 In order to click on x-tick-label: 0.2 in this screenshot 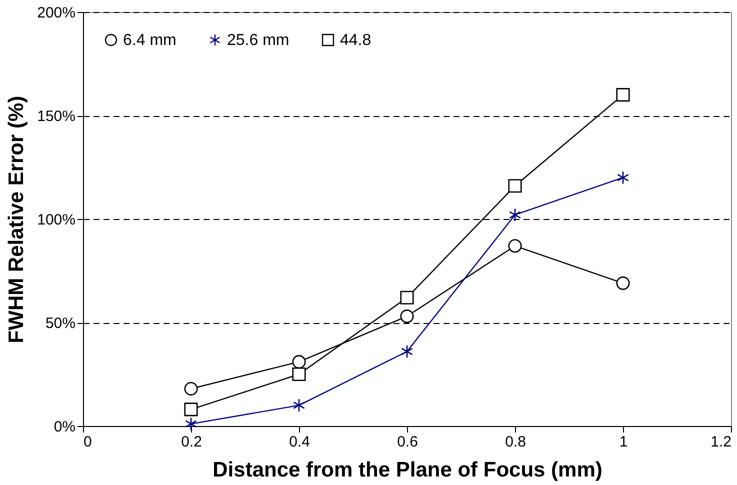, I will do `click(191, 442)`.